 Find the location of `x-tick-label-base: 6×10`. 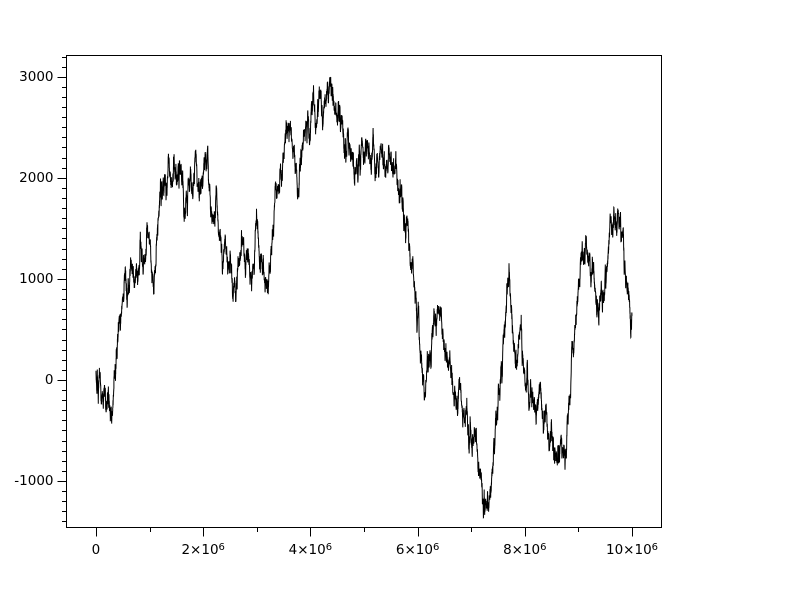

x-tick-label-base: 6×10 is located at coordinates (414, 550).